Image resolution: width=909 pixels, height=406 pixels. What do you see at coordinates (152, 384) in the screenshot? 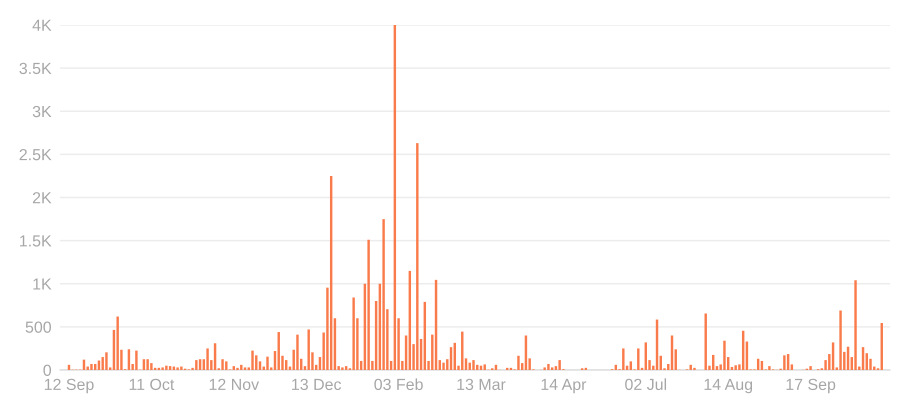
I see `x-tick-label: 11 Oct` at bounding box center [152, 384].